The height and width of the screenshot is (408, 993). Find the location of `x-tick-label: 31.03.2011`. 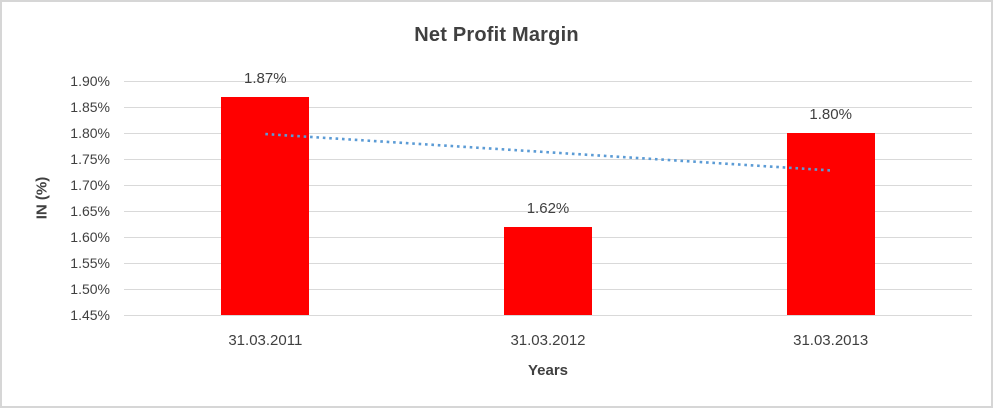

x-tick-label: 31.03.2011 is located at coordinates (265, 340).